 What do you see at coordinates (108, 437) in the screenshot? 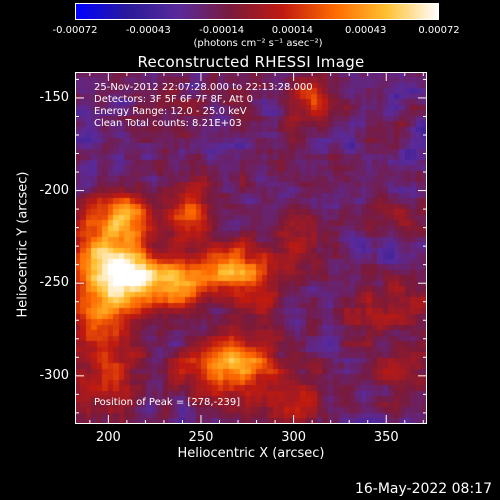
I see `x-tick-label: 200` at bounding box center [108, 437].